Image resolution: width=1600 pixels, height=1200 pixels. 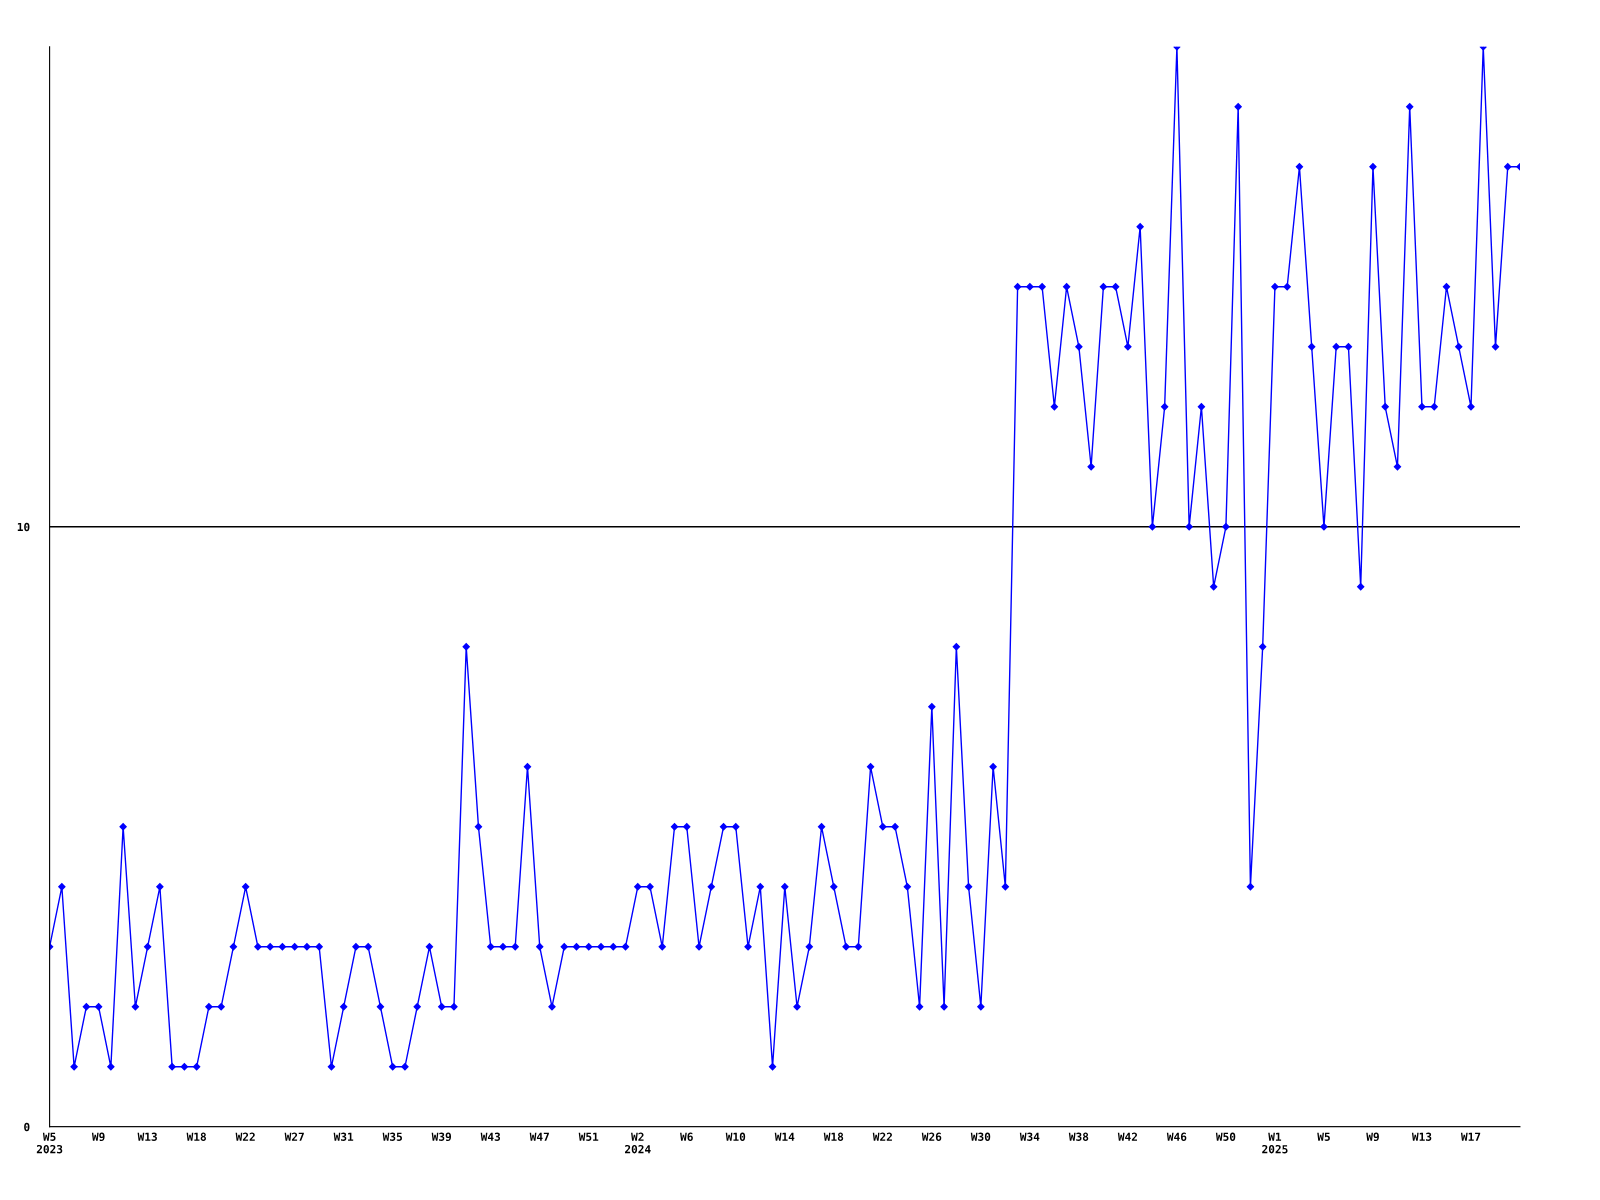 What do you see at coordinates (931, 1136) in the screenshot?
I see `x-tick-label: W26` at bounding box center [931, 1136].